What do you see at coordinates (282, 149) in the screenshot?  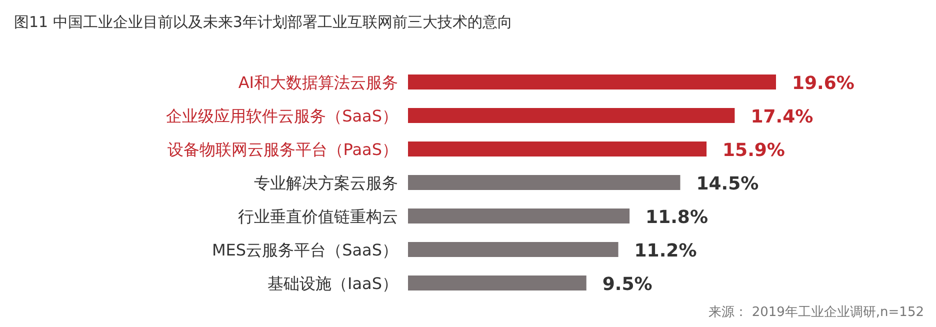 I see `y-tick-label: 设备物联网云服务平台（PaaS）` at bounding box center [282, 149].